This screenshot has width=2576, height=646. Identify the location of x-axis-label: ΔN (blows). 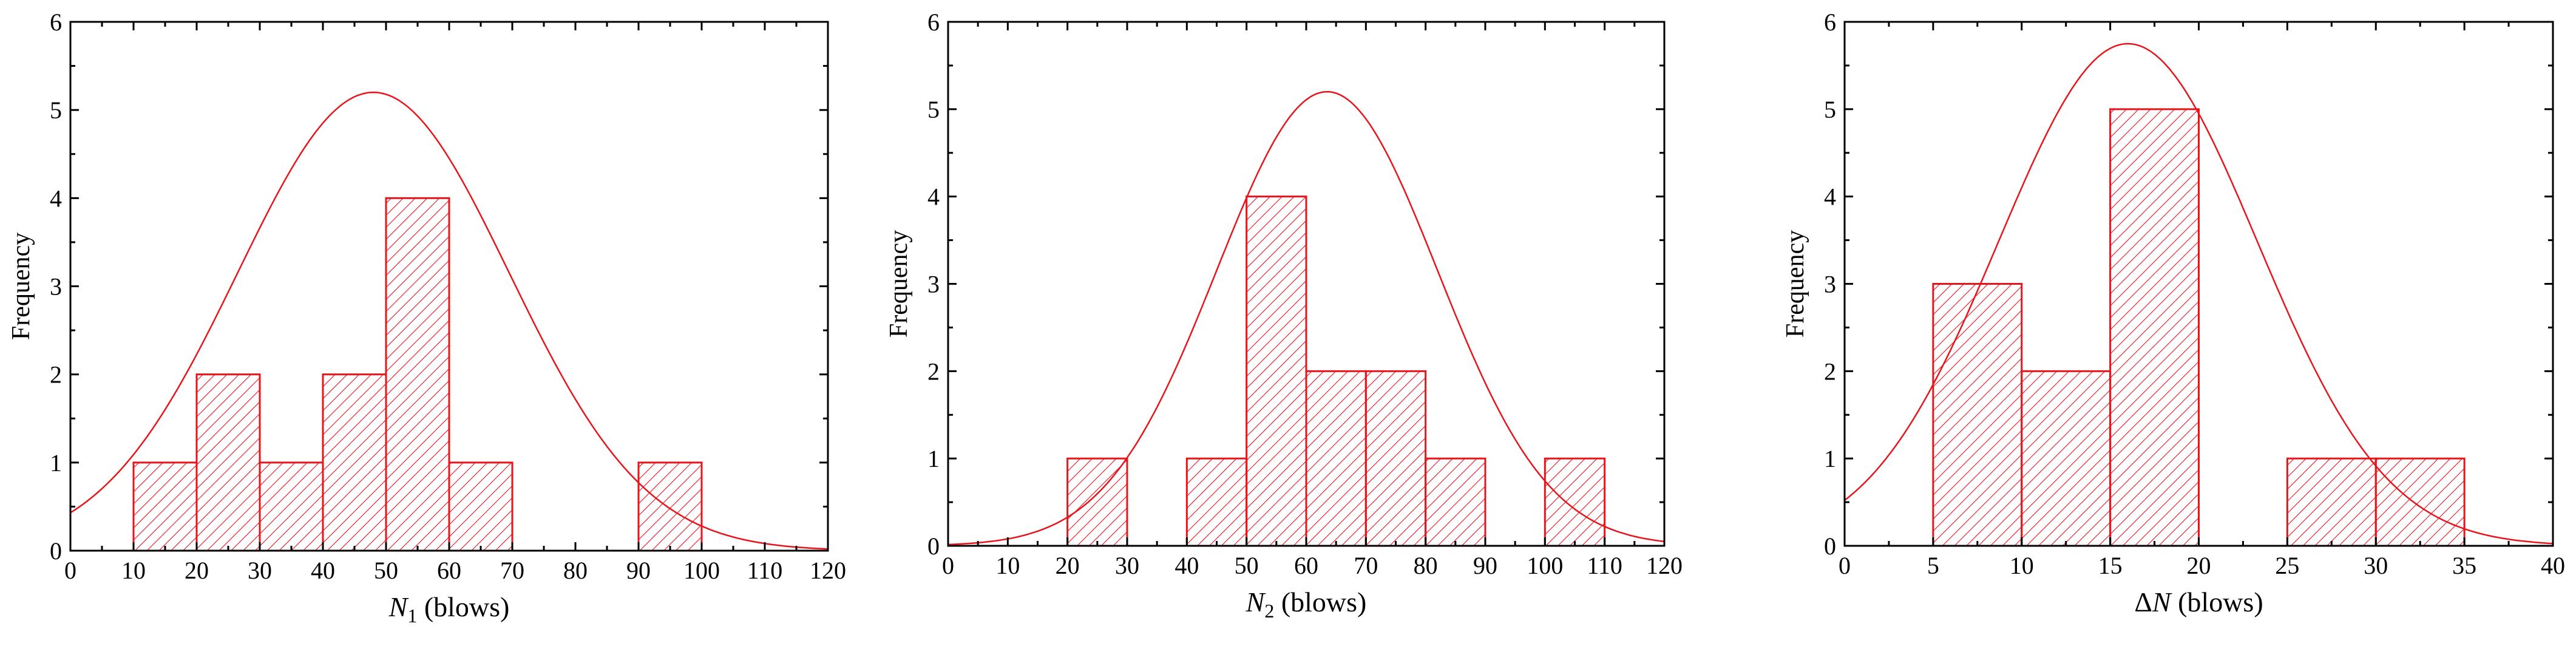
(2199, 601).